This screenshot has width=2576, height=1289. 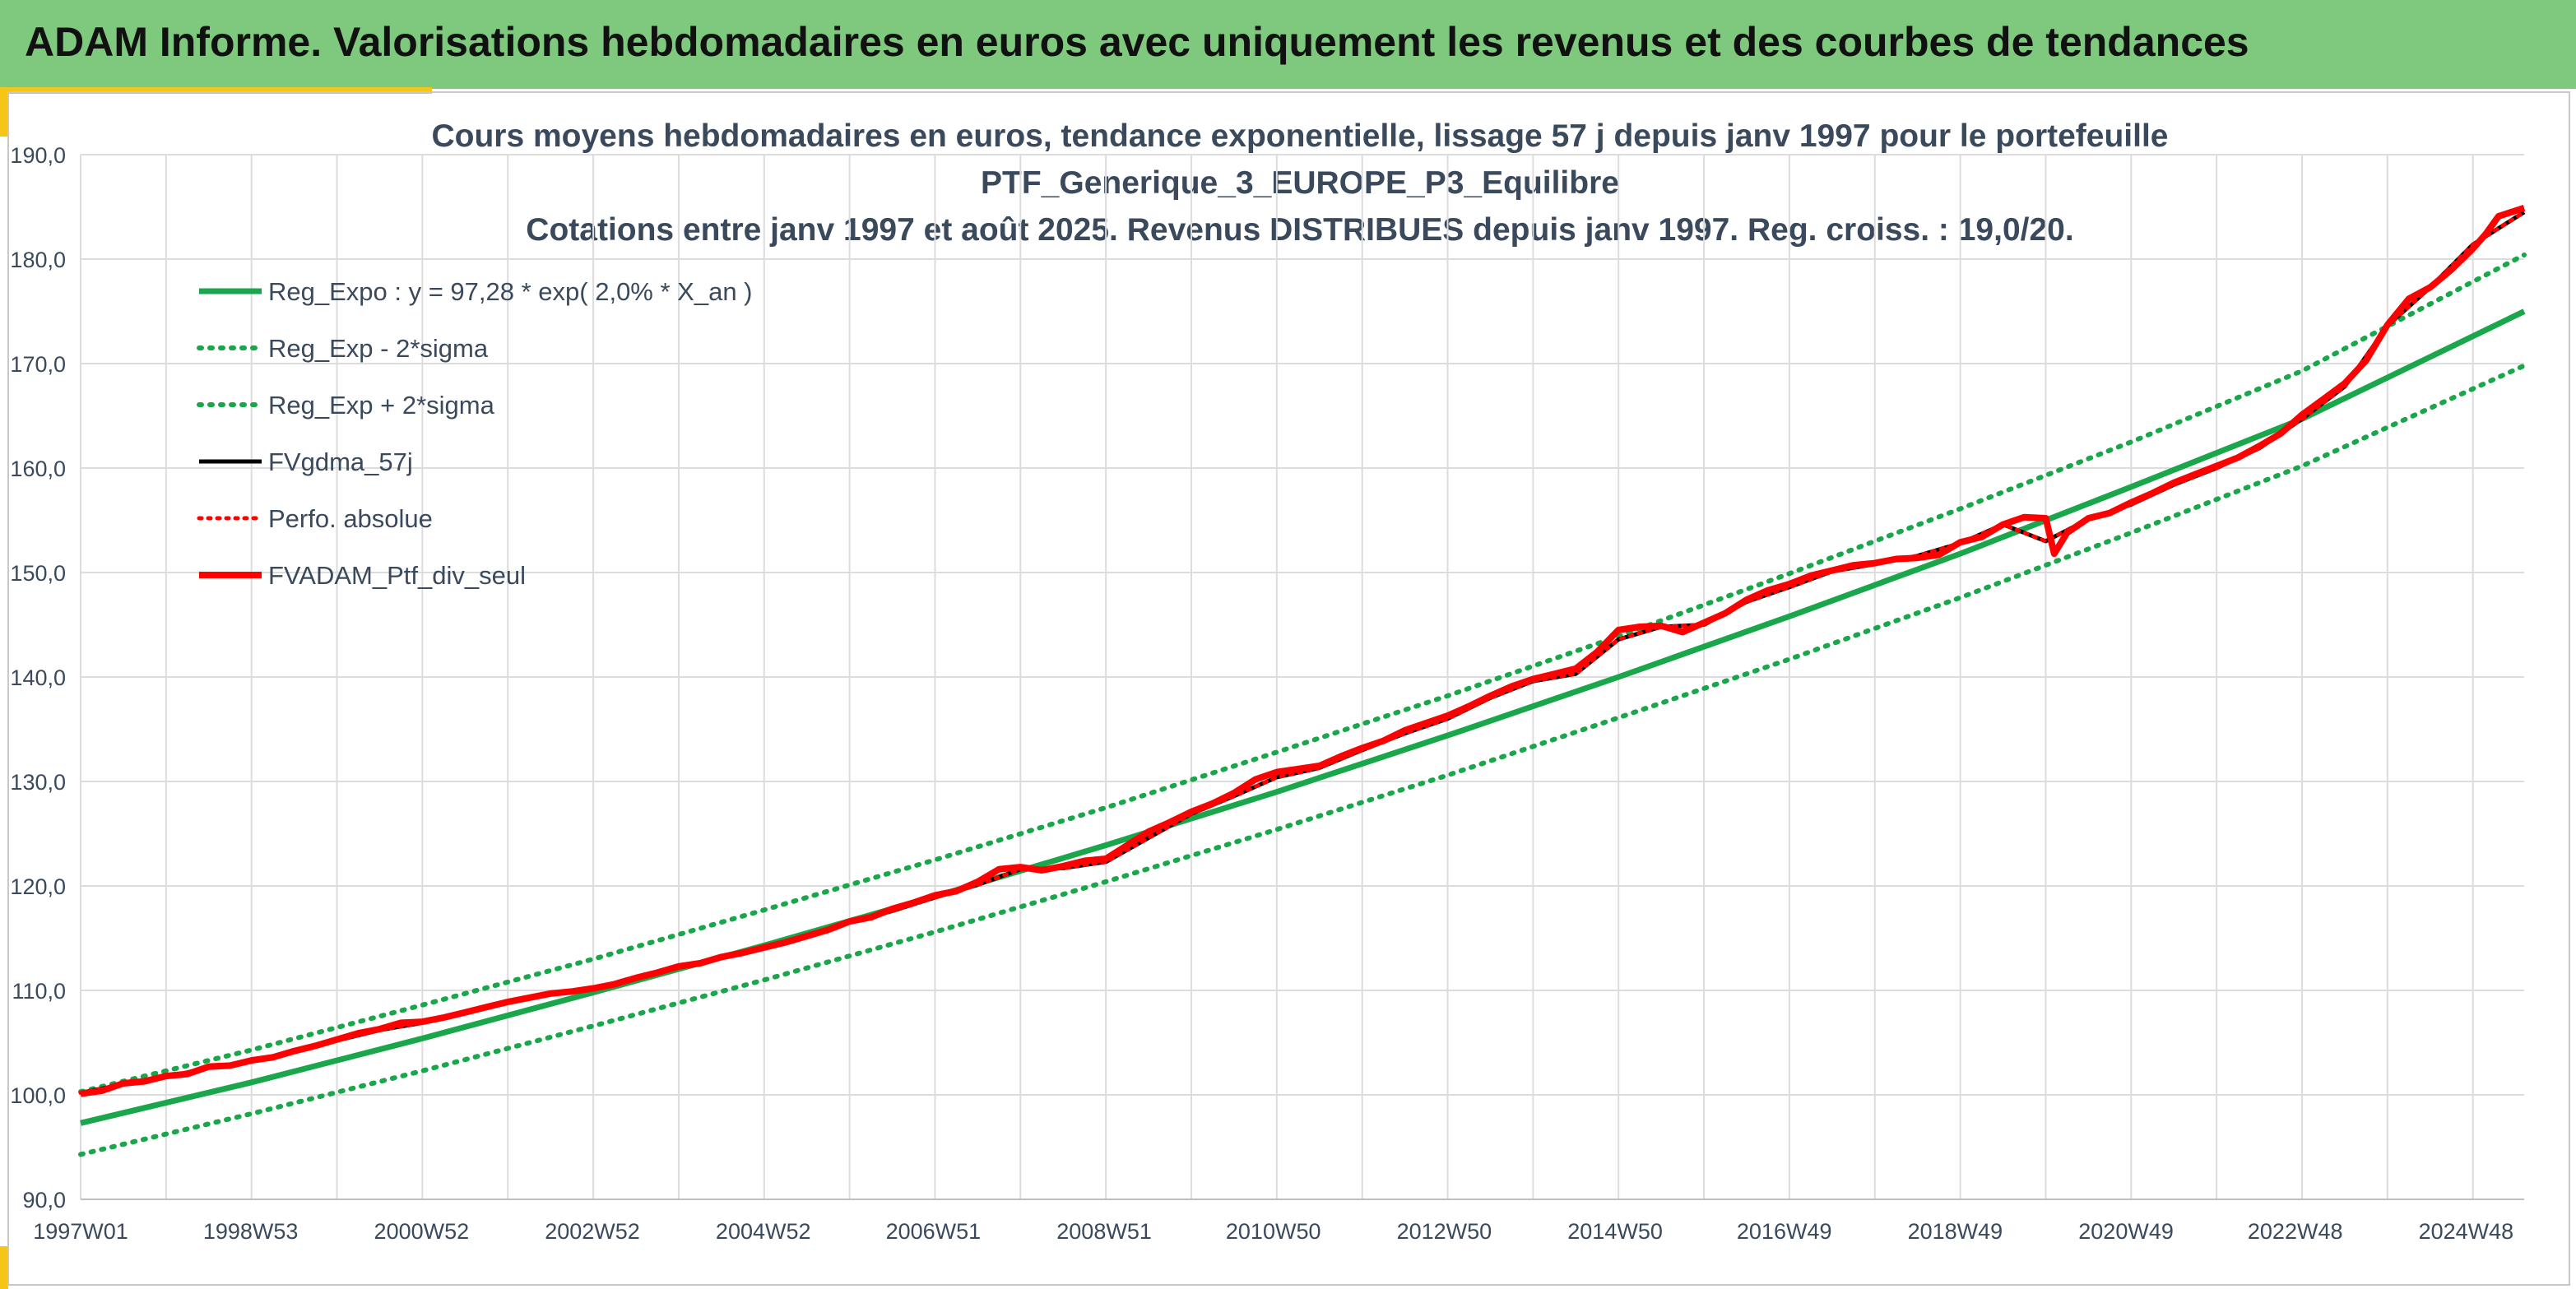 What do you see at coordinates (1445, 1231) in the screenshot?
I see `x-tick-label: 2012W50` at bounding box center [1445, 1231].